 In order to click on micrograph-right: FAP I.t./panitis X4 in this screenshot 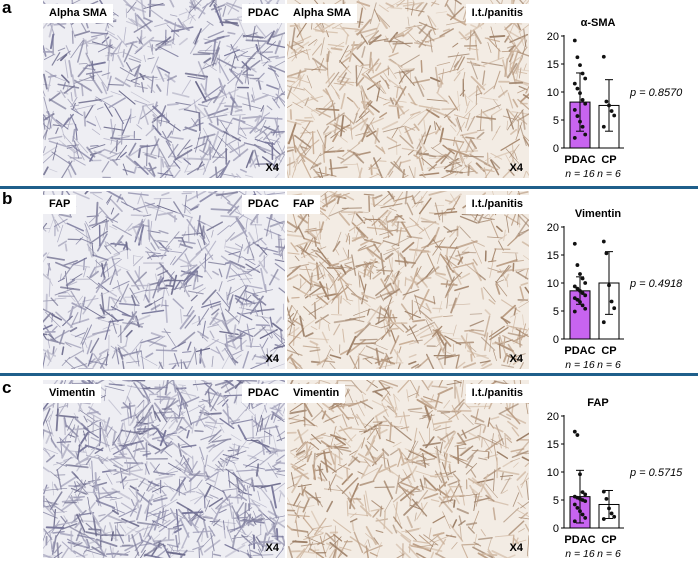, I will do `click(408, 280)`.